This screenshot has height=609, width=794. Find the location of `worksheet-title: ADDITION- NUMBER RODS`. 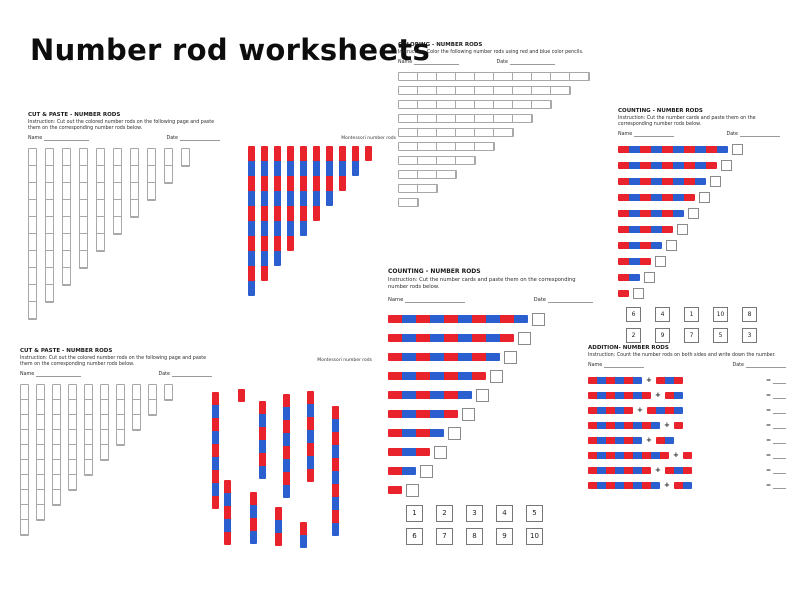

worksheet-title: ADDITION- NUMBER RODS is located at coordinates (628, 348).